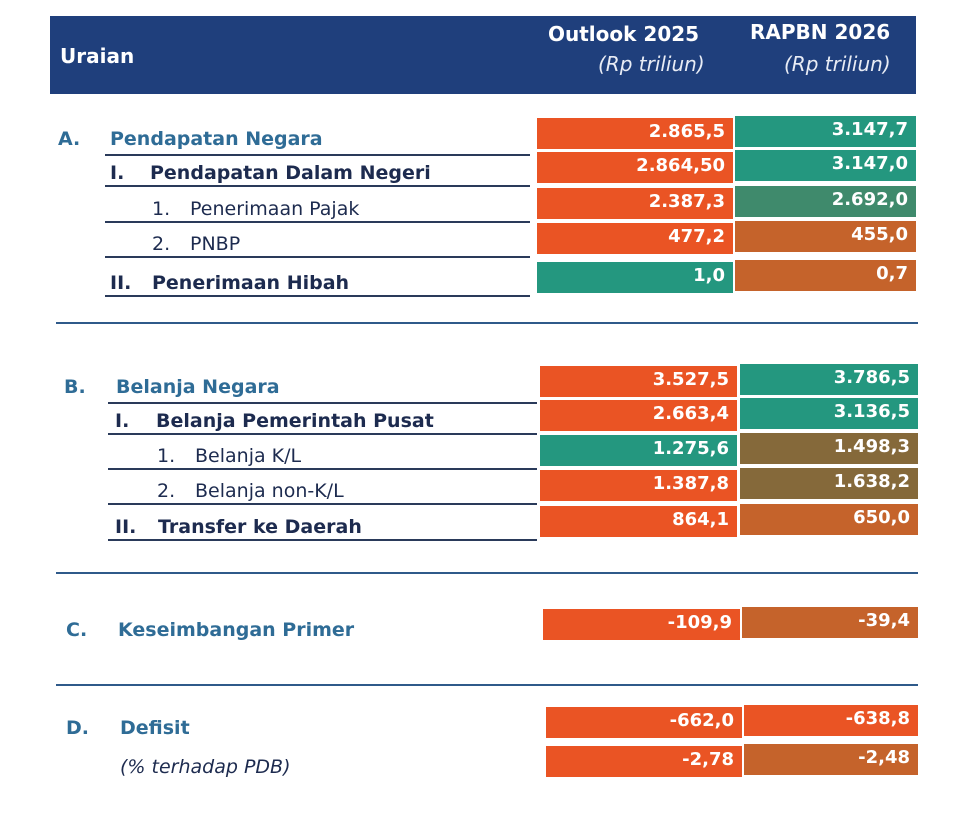  I want to click on row-number: B., so click(75, 387).